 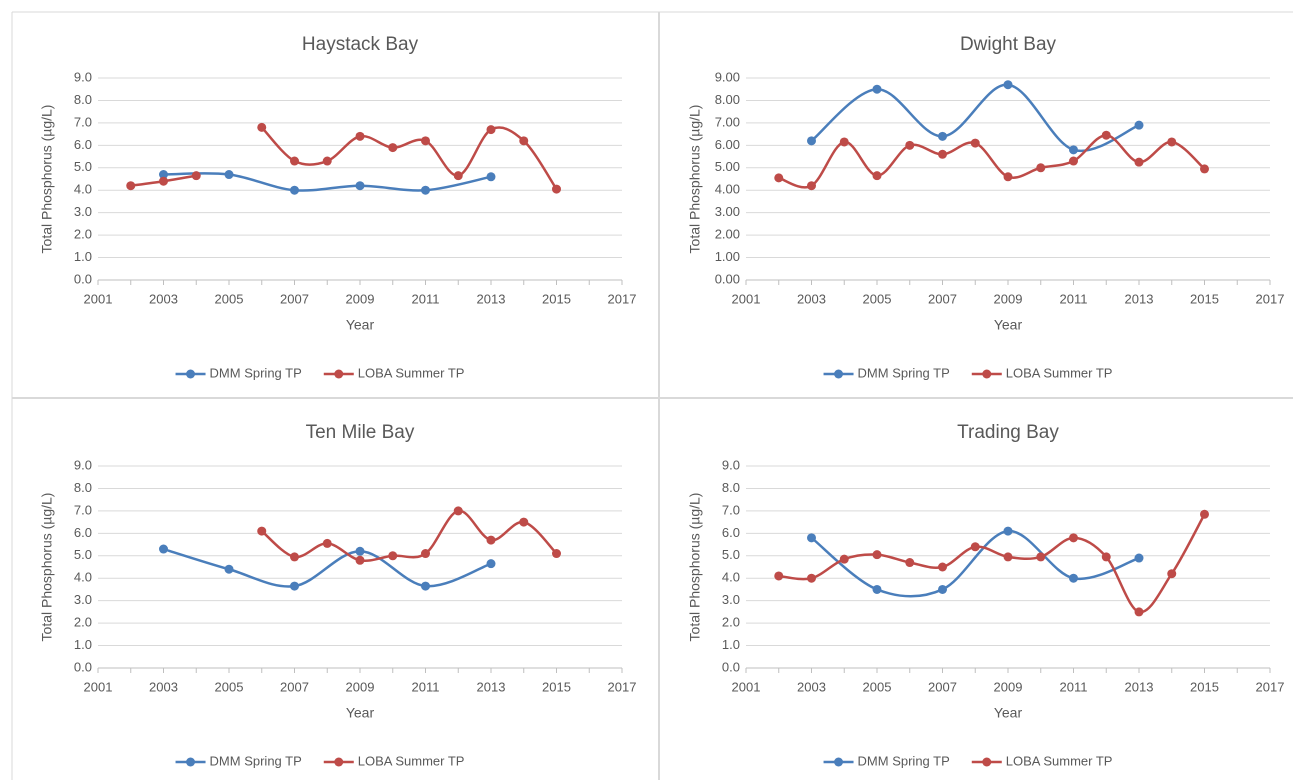 What do you see at coordinates (731, 644) in the screenshot?
I see `y-tick-label: 1.0` at bounding box center [731, 644].